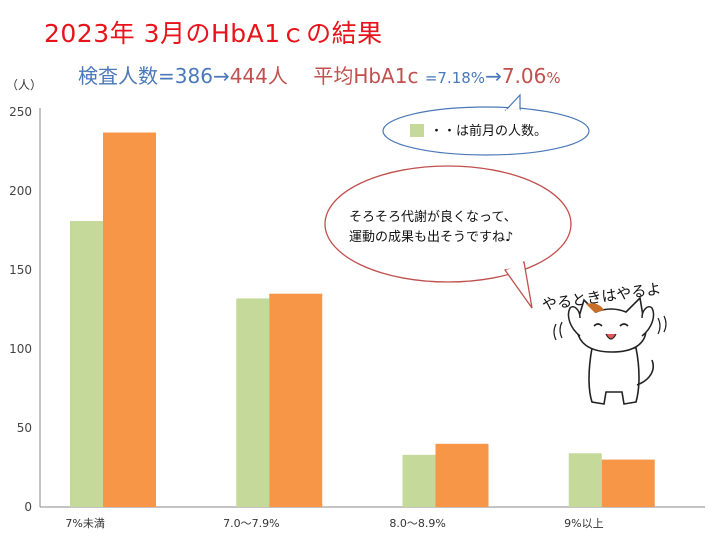  What do you see at coordinates (648, 321) in the screenshot?
I see `cat-arm-right` at bounding box center [648, 321].